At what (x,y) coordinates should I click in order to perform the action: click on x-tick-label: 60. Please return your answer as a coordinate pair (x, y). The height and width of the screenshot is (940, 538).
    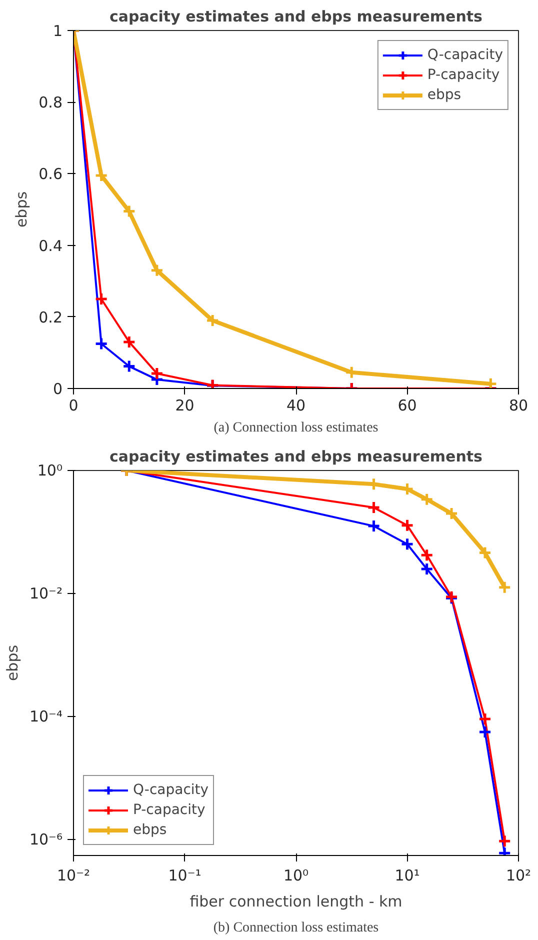
    Looking at the image, I should click on (407, 405).